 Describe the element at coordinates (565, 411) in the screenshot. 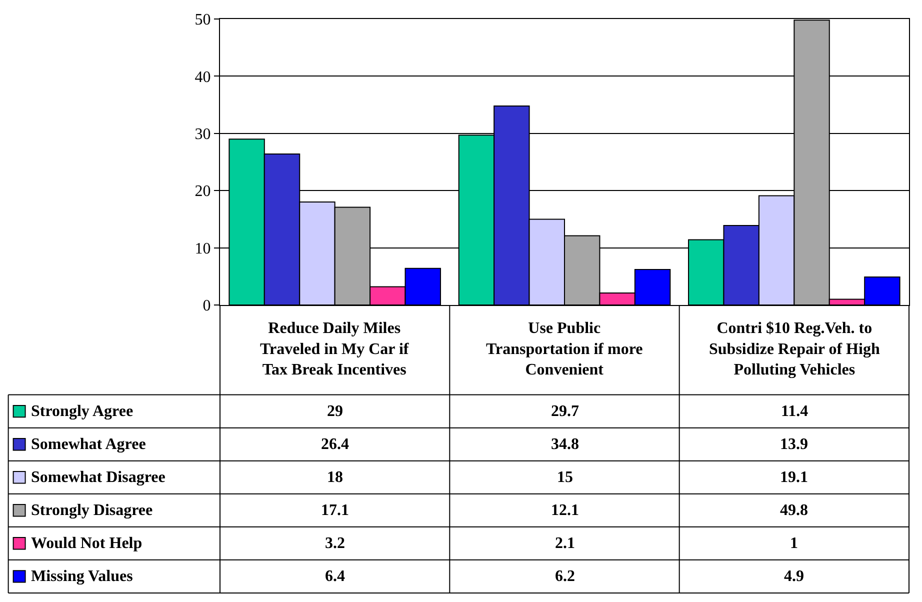

I see `data-label: 29.7` at that location.